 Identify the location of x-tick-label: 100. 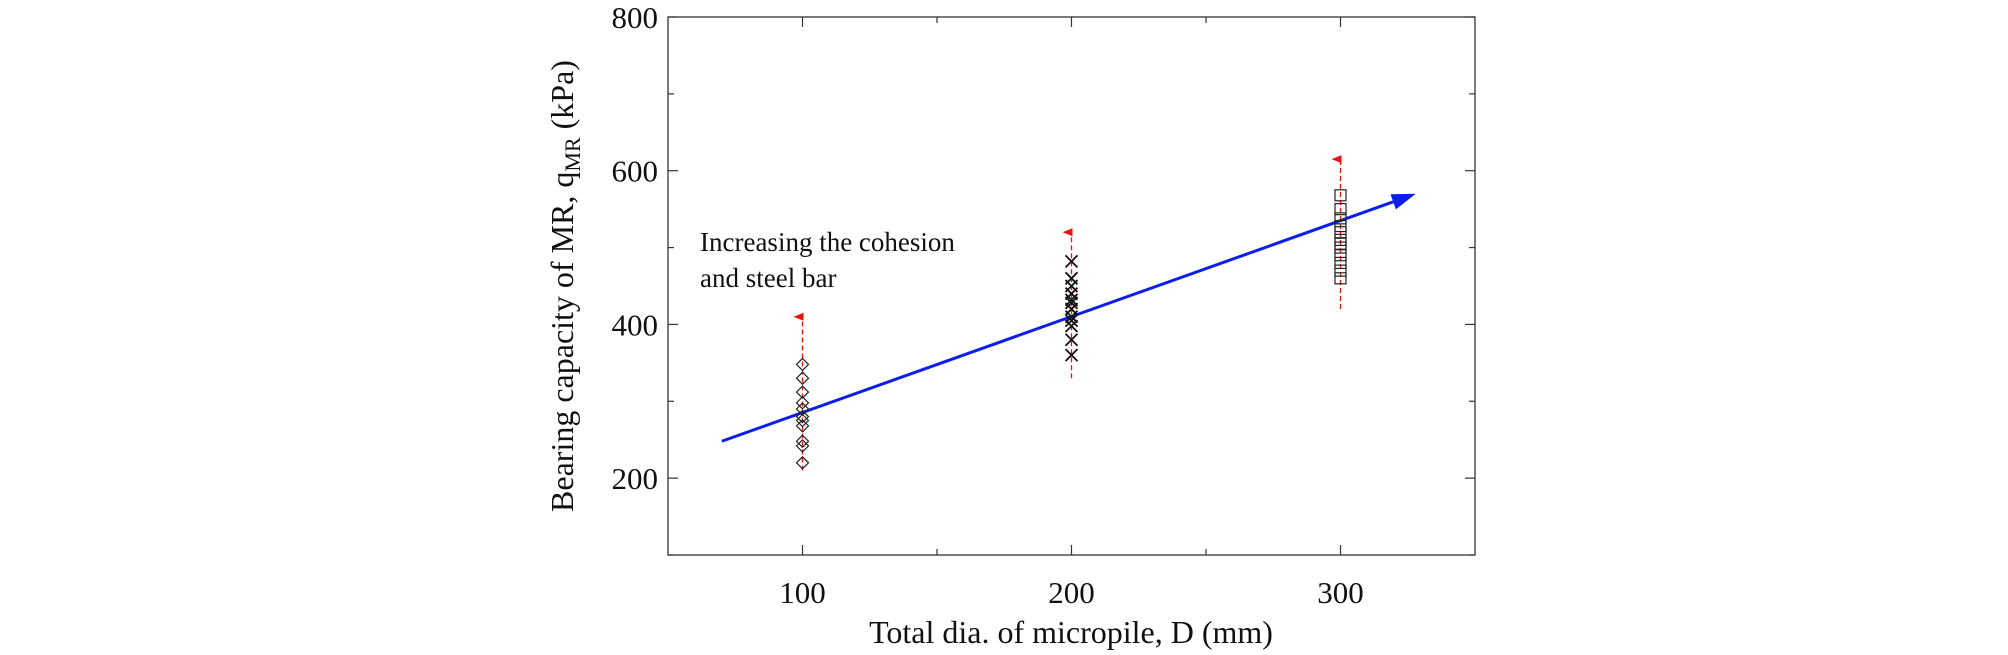
(802, 592).